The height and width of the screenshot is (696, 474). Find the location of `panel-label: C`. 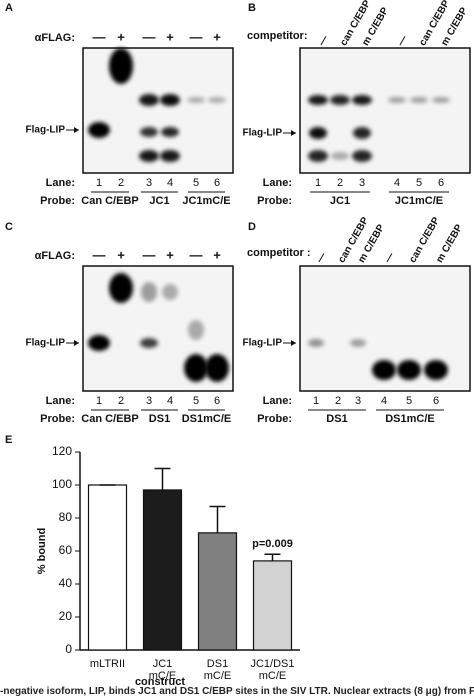

panel-label: C is located at coordinates (9, 227).